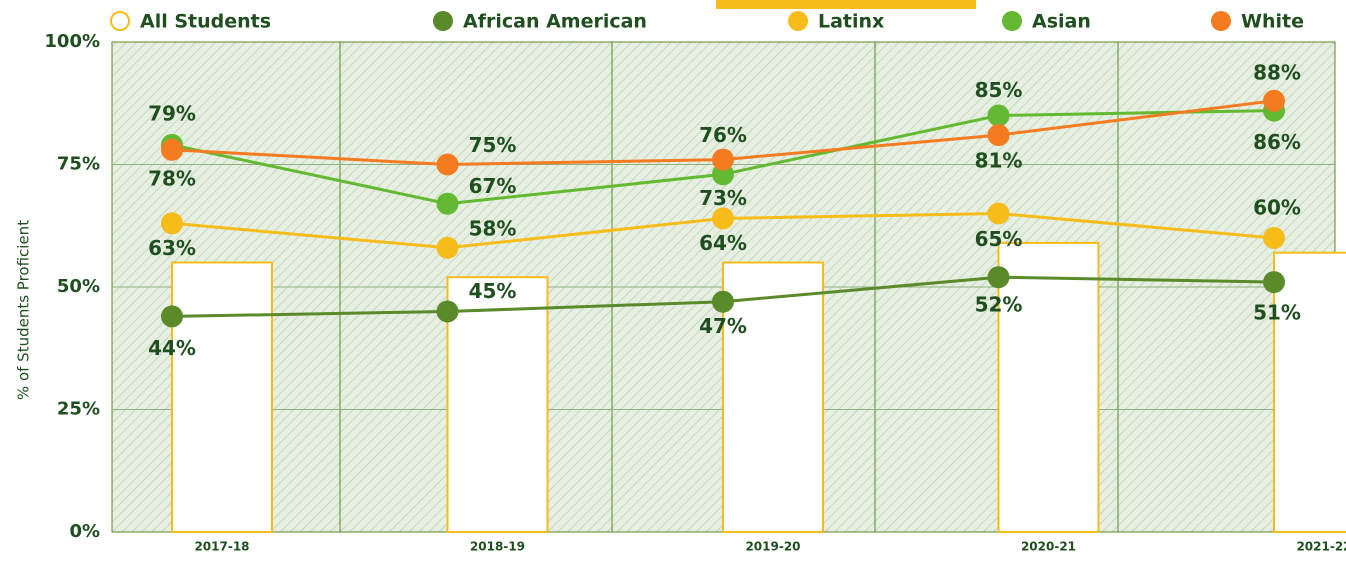 The height and width of the screenshot is (561, 1346). Describe the element at coordinates (78, 286) in the screenshot. I see `y-tick-label: 50%` at that location.